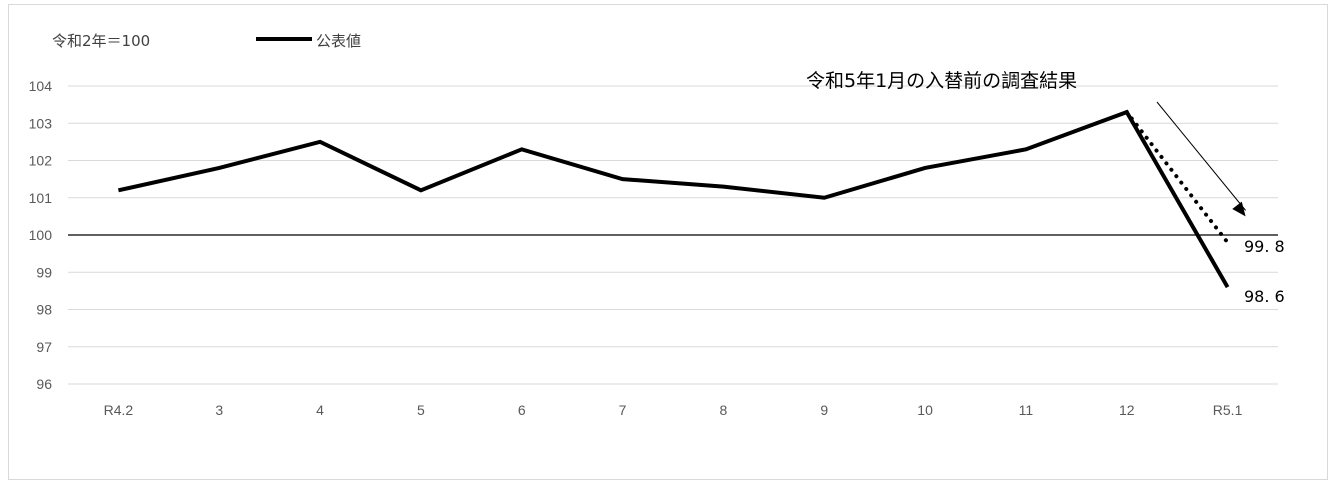 The width and height of the screenshot is (1336, 482). What do you see at coordinates (44, 310) in the screenshot?
I see `y-tick-label: 98` at bounding box center [44, 310].